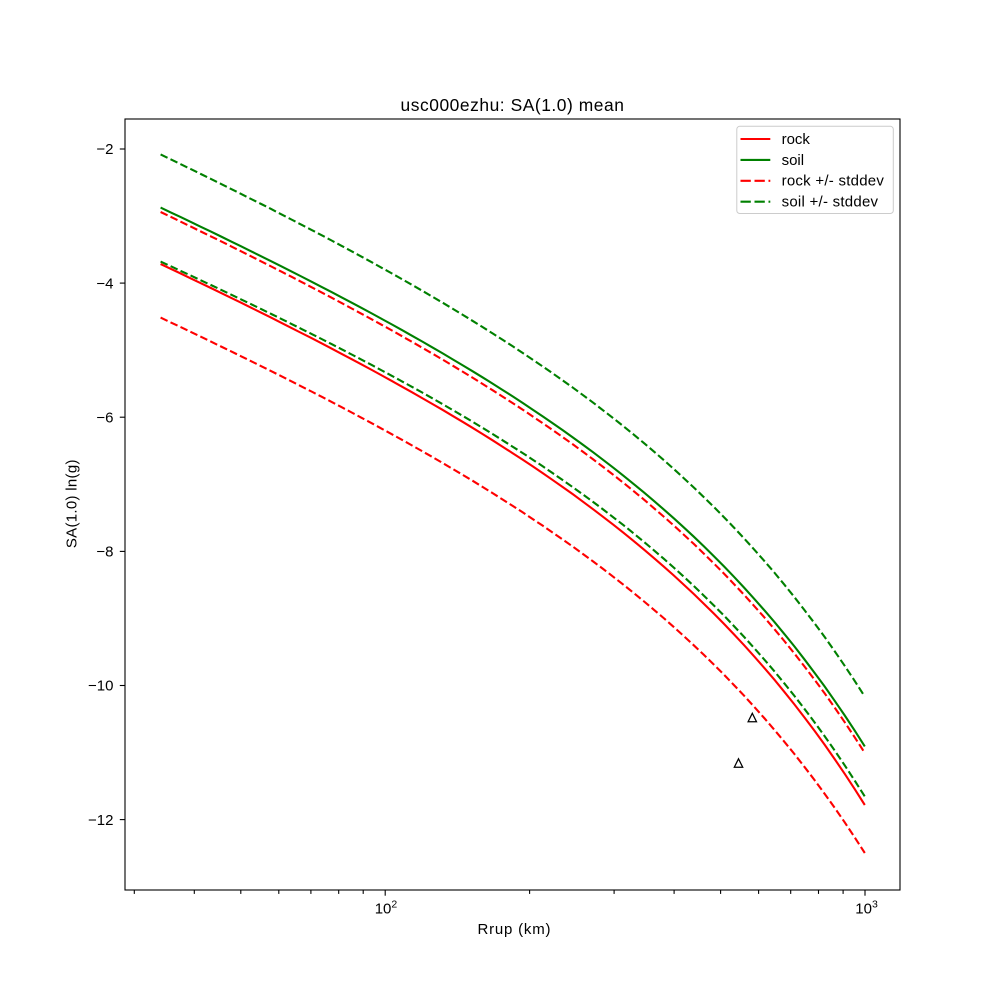 The image size is (1000, 1000). Describe the element at coordinates (513, 105) in the screenshot. I see `svg-text: usc000ezhu: SA(1.0) mean` at that location.